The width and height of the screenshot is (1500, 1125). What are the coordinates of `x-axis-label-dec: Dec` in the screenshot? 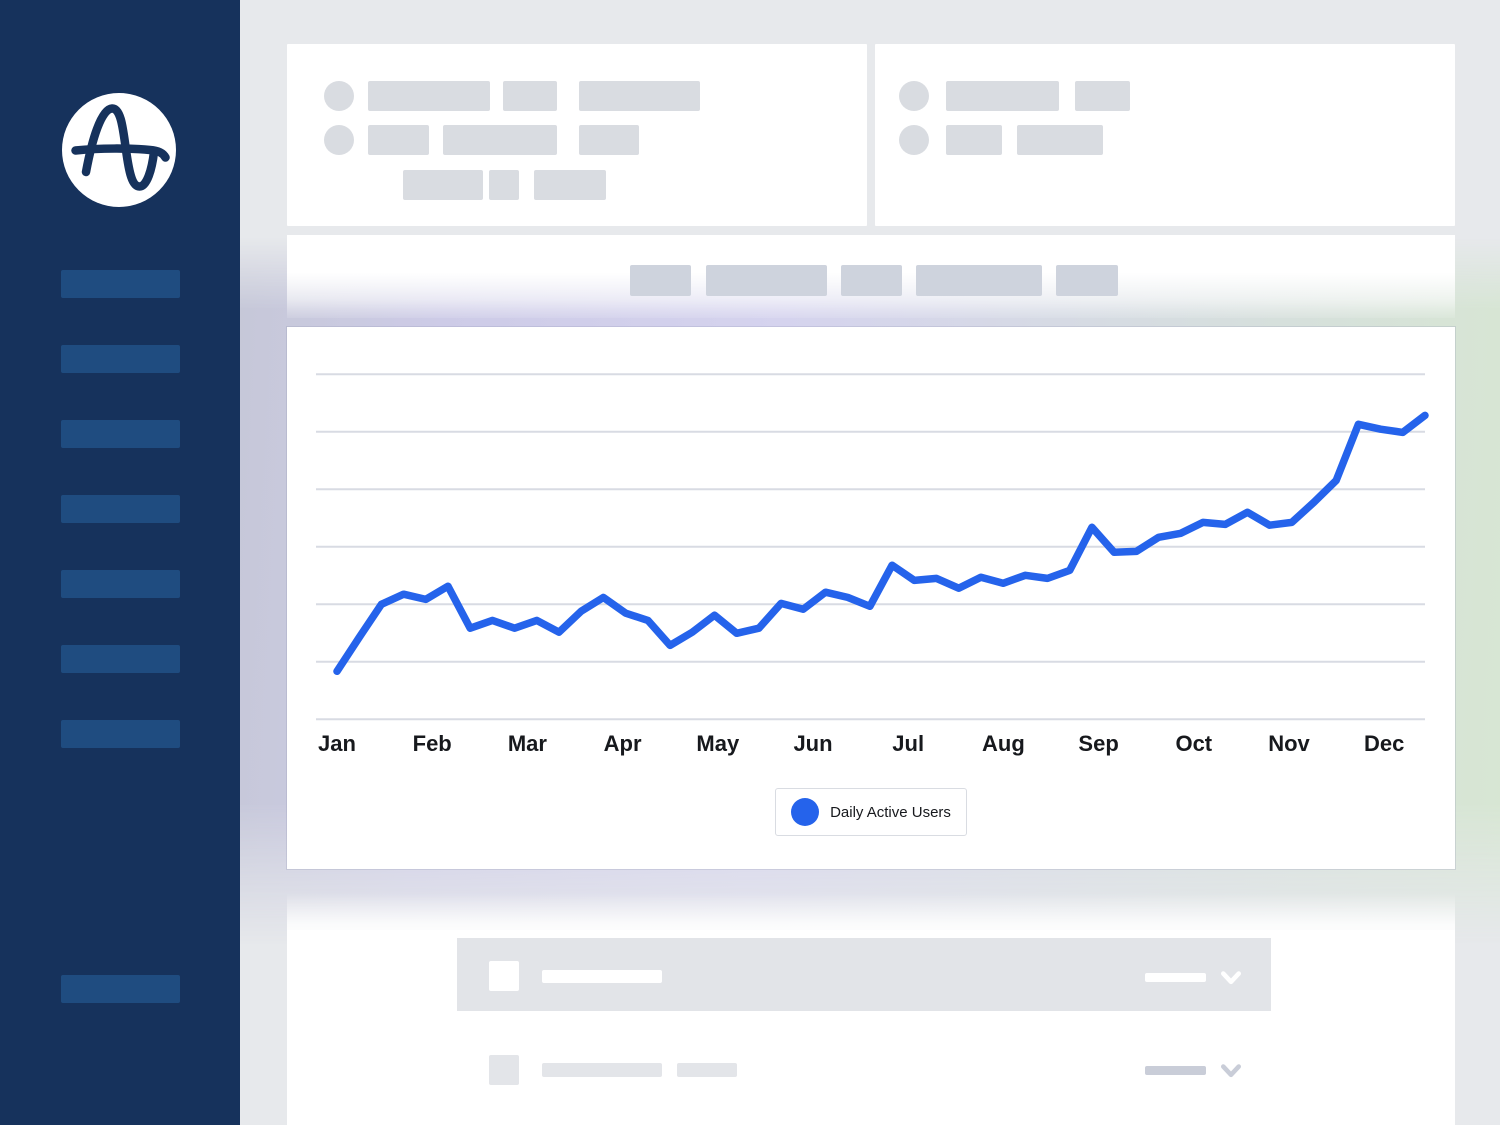 It's located at (1384, 743).